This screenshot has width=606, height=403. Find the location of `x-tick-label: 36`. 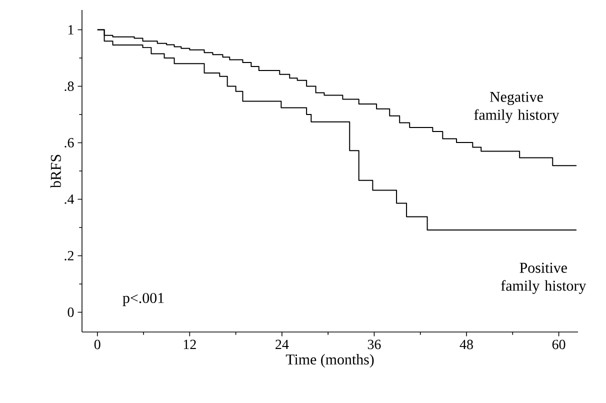

x-tick-label: 36 is located at coordinates (374, 345).